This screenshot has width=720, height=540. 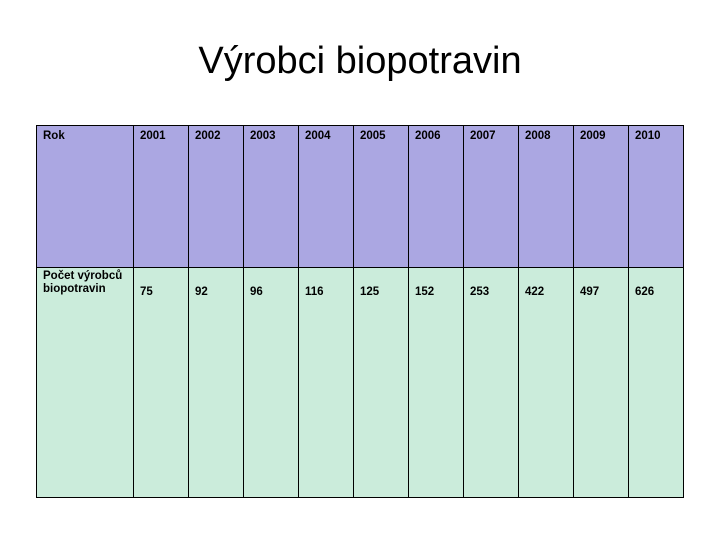 I want to click on year-cell-2004: 2004, so click(x=326, y=196).